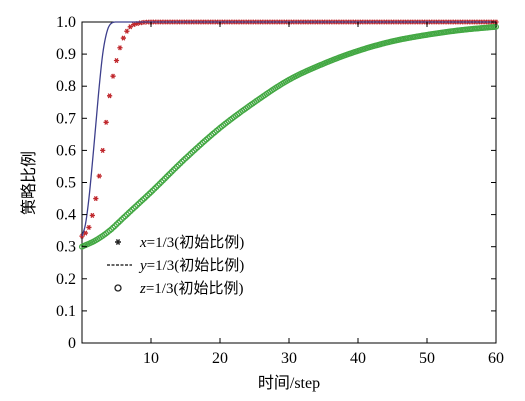  I want to click on y-tick-label: 0.4, so click(66, 215).